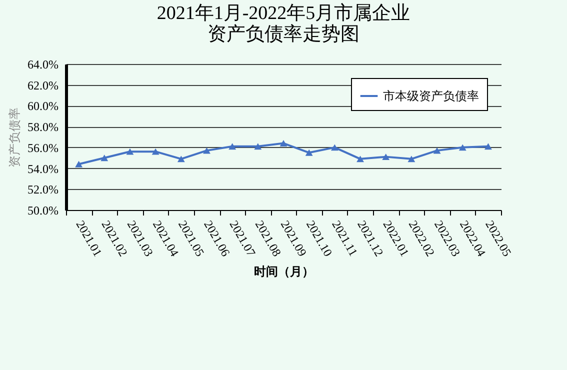  I want to click on y-tick-label: 64.0%, so click(43, 65).